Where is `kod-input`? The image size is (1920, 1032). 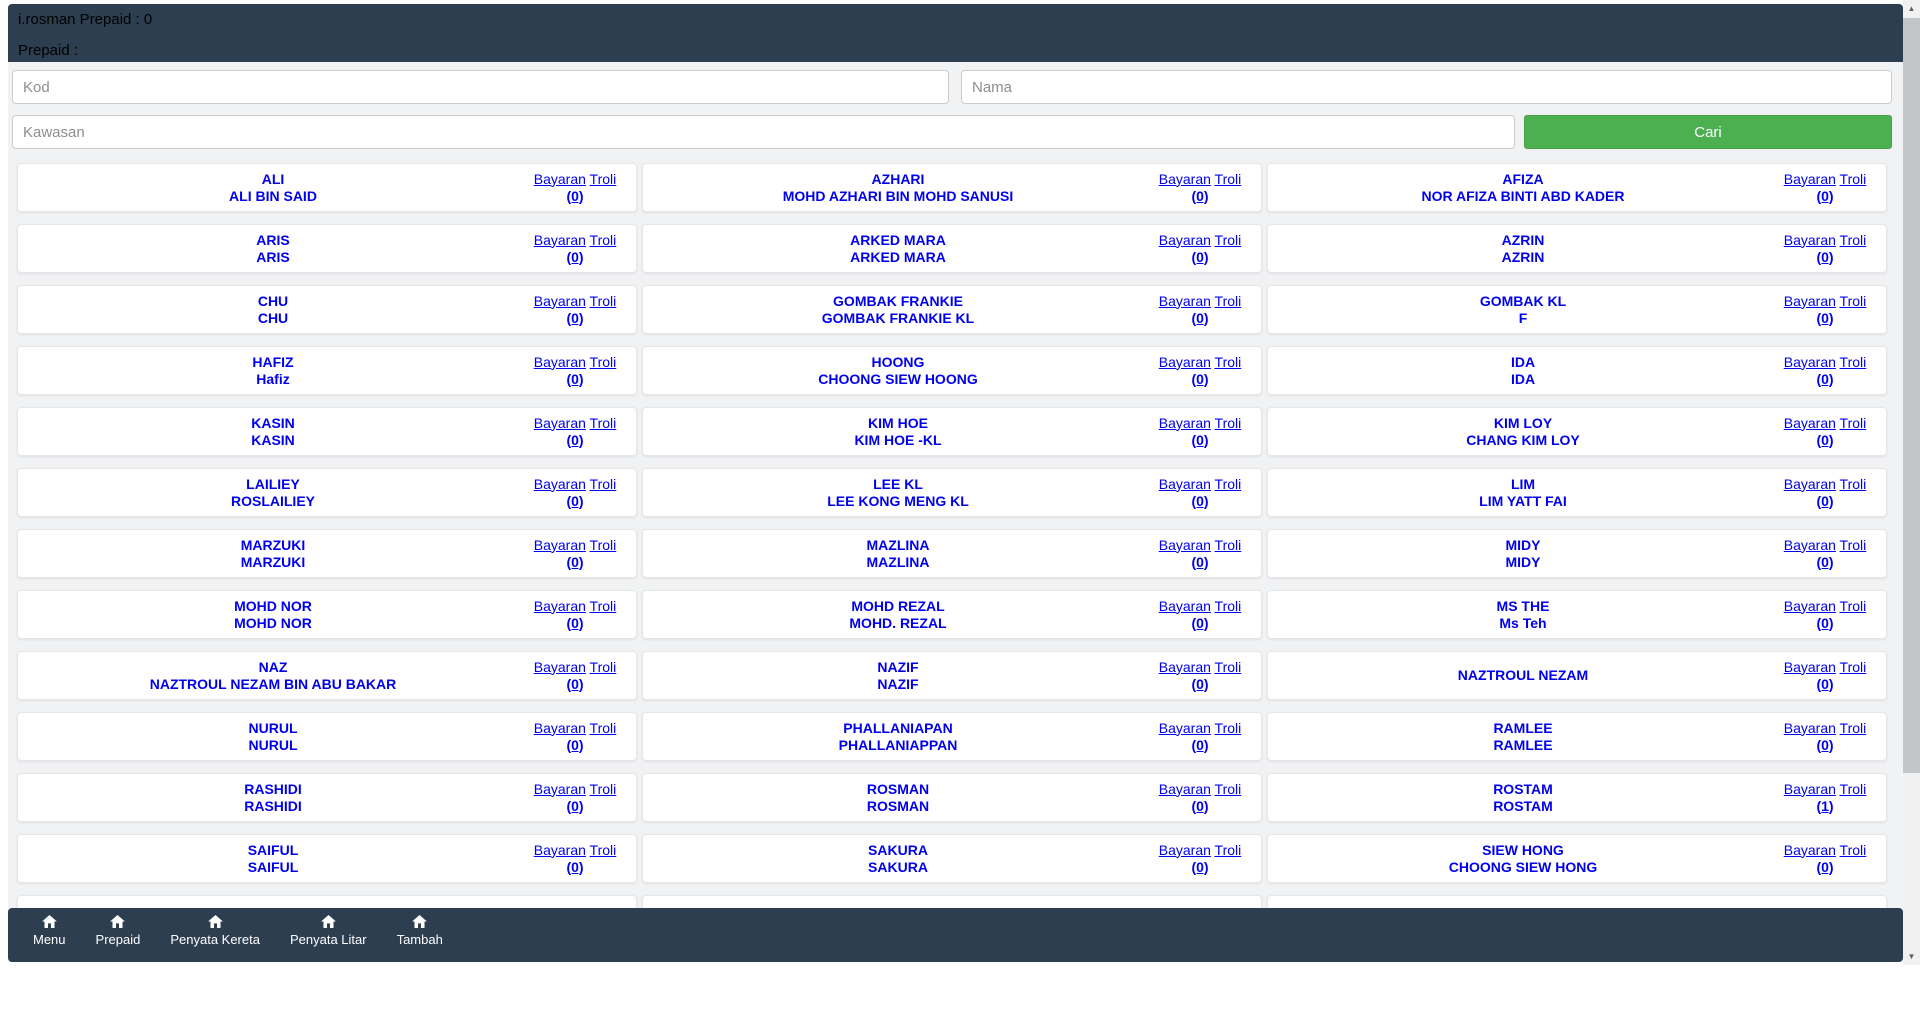 kod-input is located at coordinates (480, 87).